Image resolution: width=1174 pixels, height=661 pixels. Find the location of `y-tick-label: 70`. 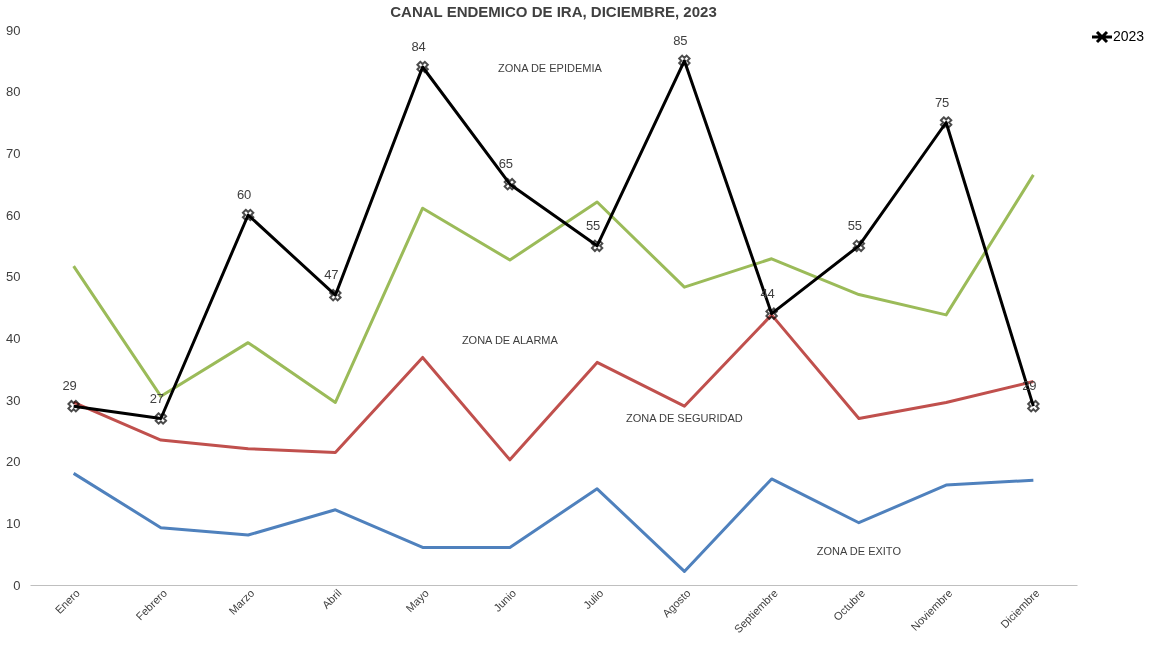

y-tick-label: 70 is located at coordinates (13, 153).